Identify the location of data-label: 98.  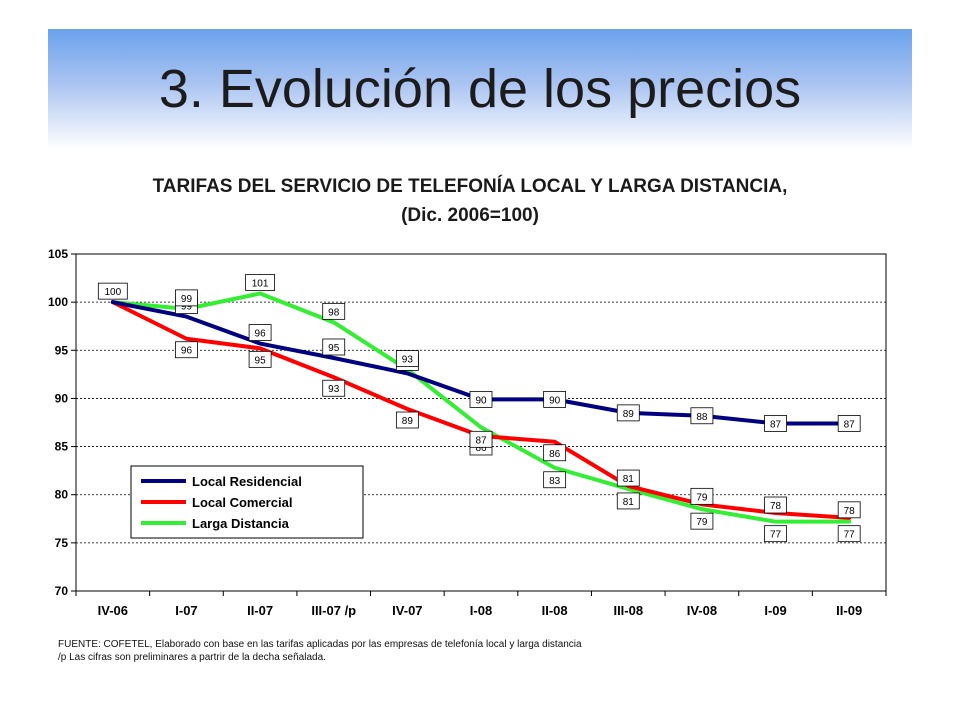
(334, 312).